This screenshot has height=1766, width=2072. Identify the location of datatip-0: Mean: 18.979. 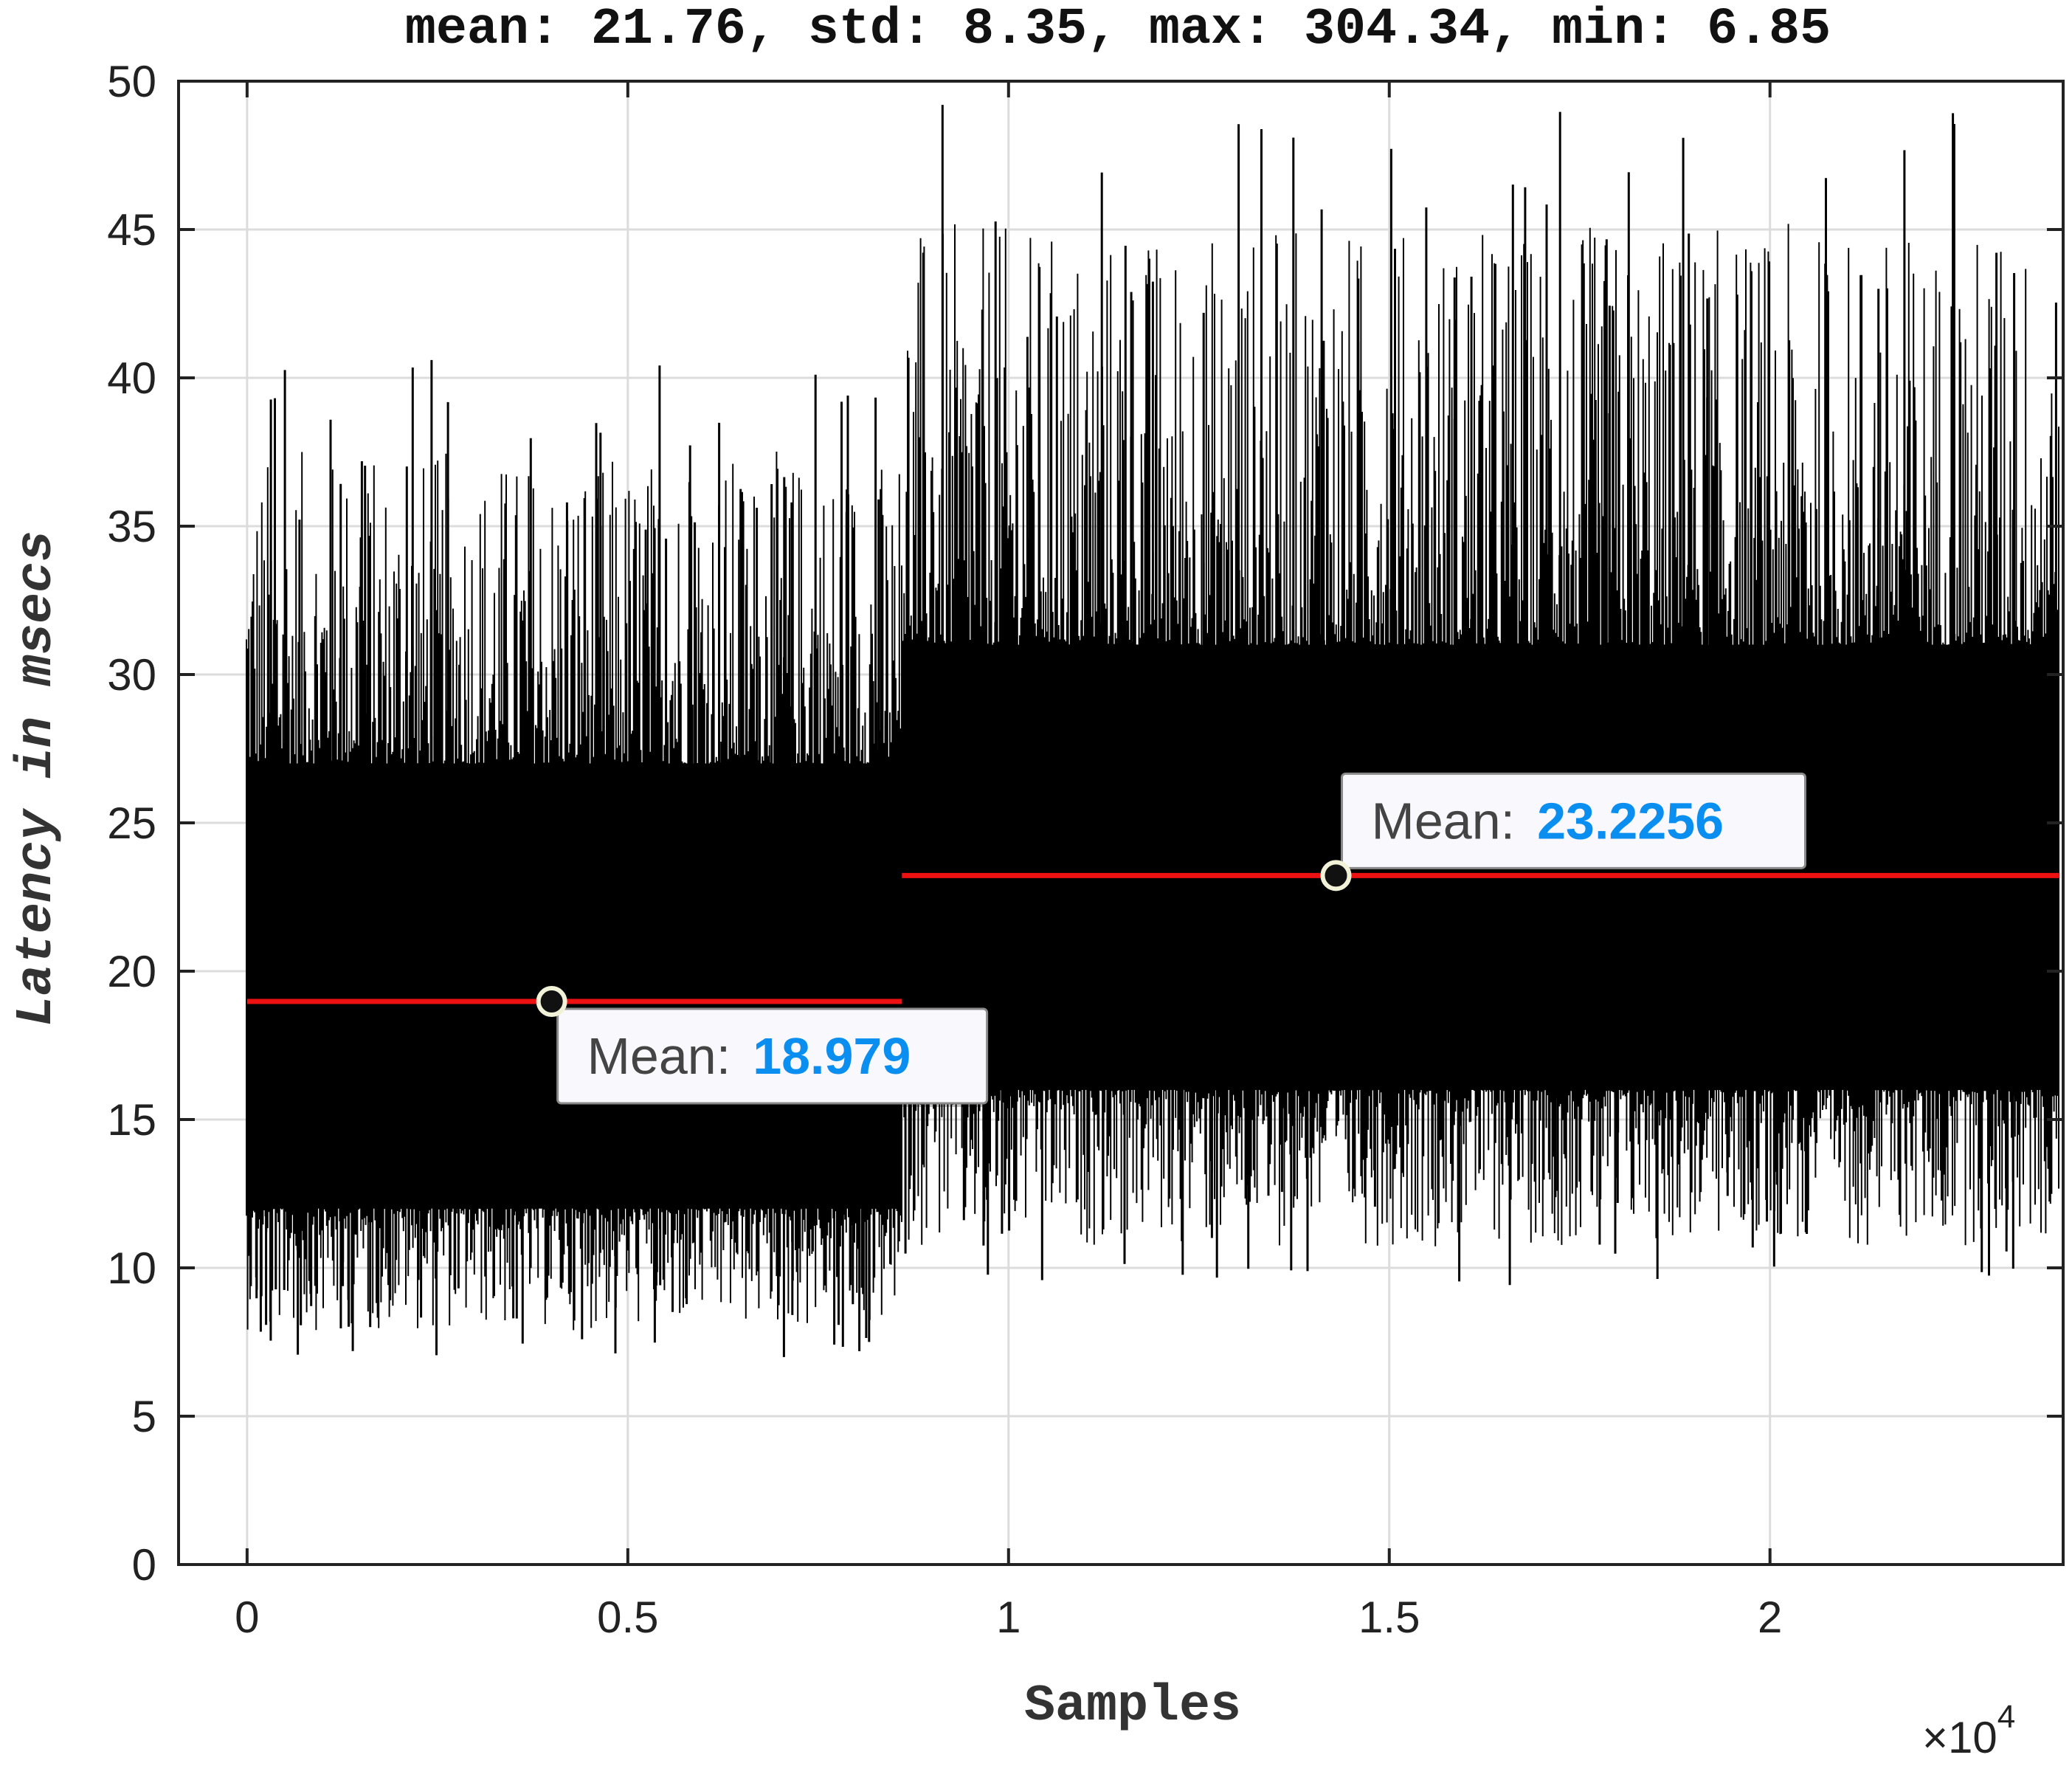
(763, 1047).